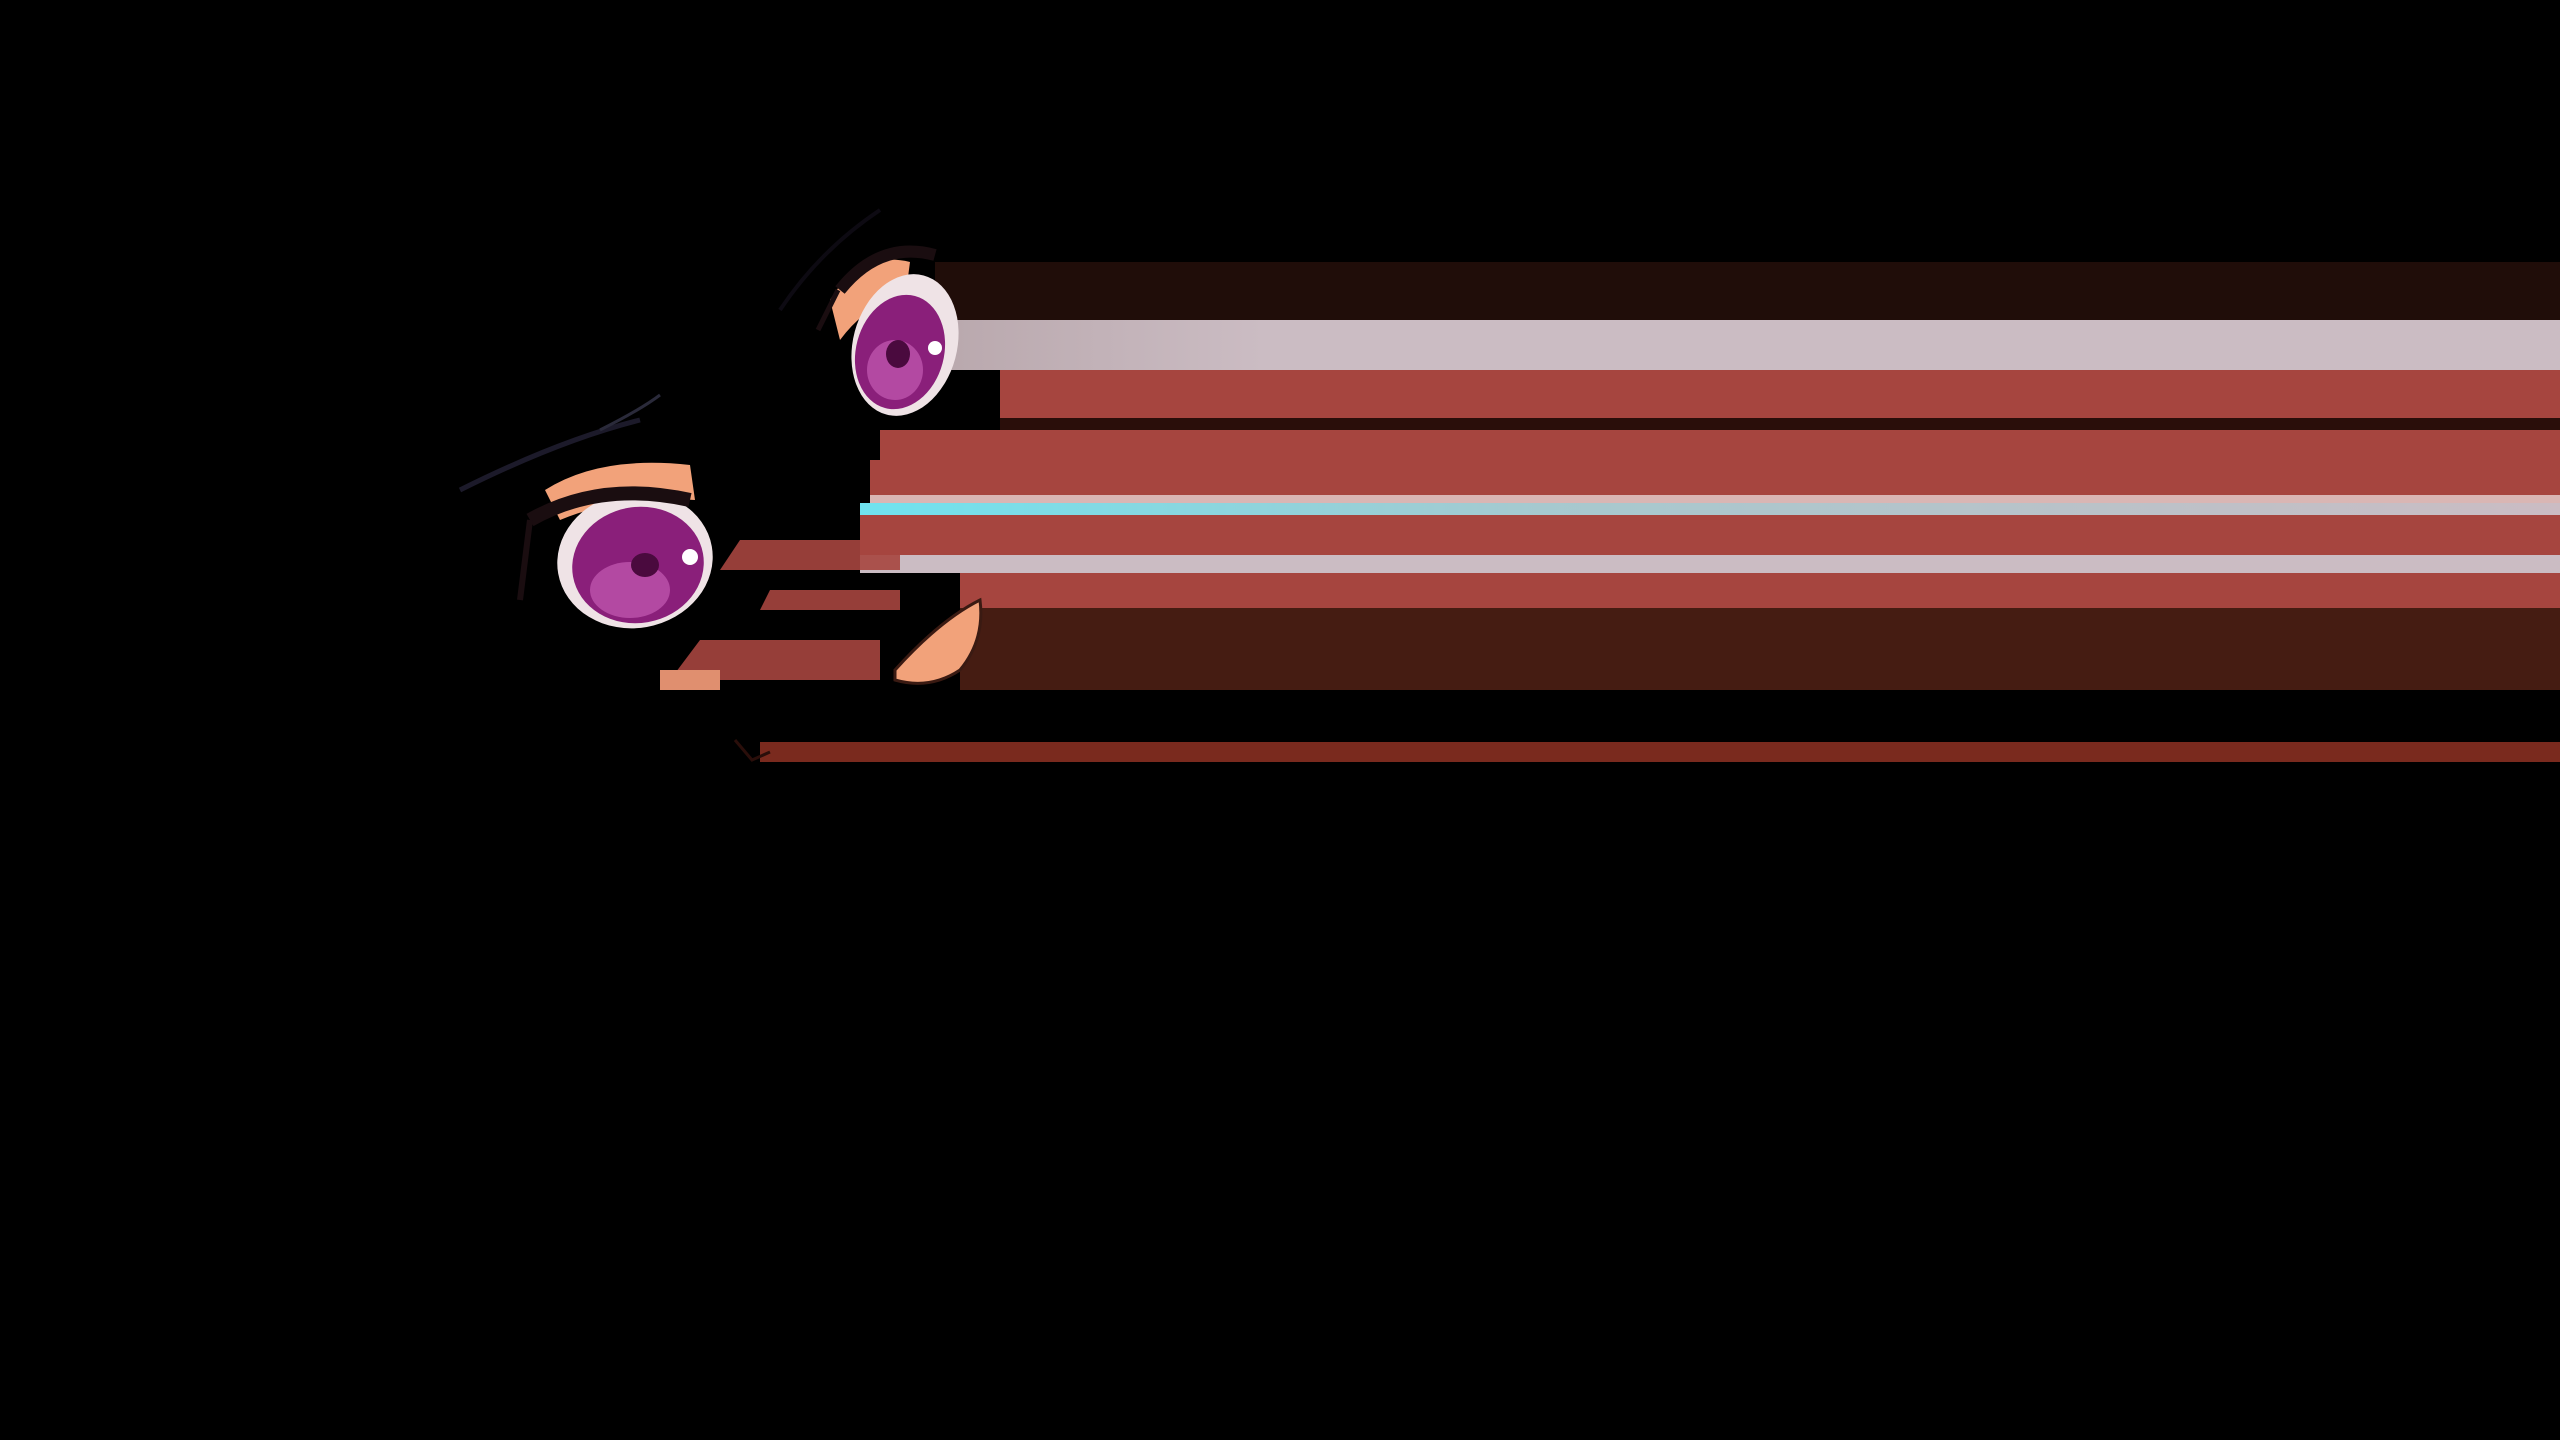 This screenshot has height=1440, width=2560. I want to click on hair-strand-mid, so click(630, 412).